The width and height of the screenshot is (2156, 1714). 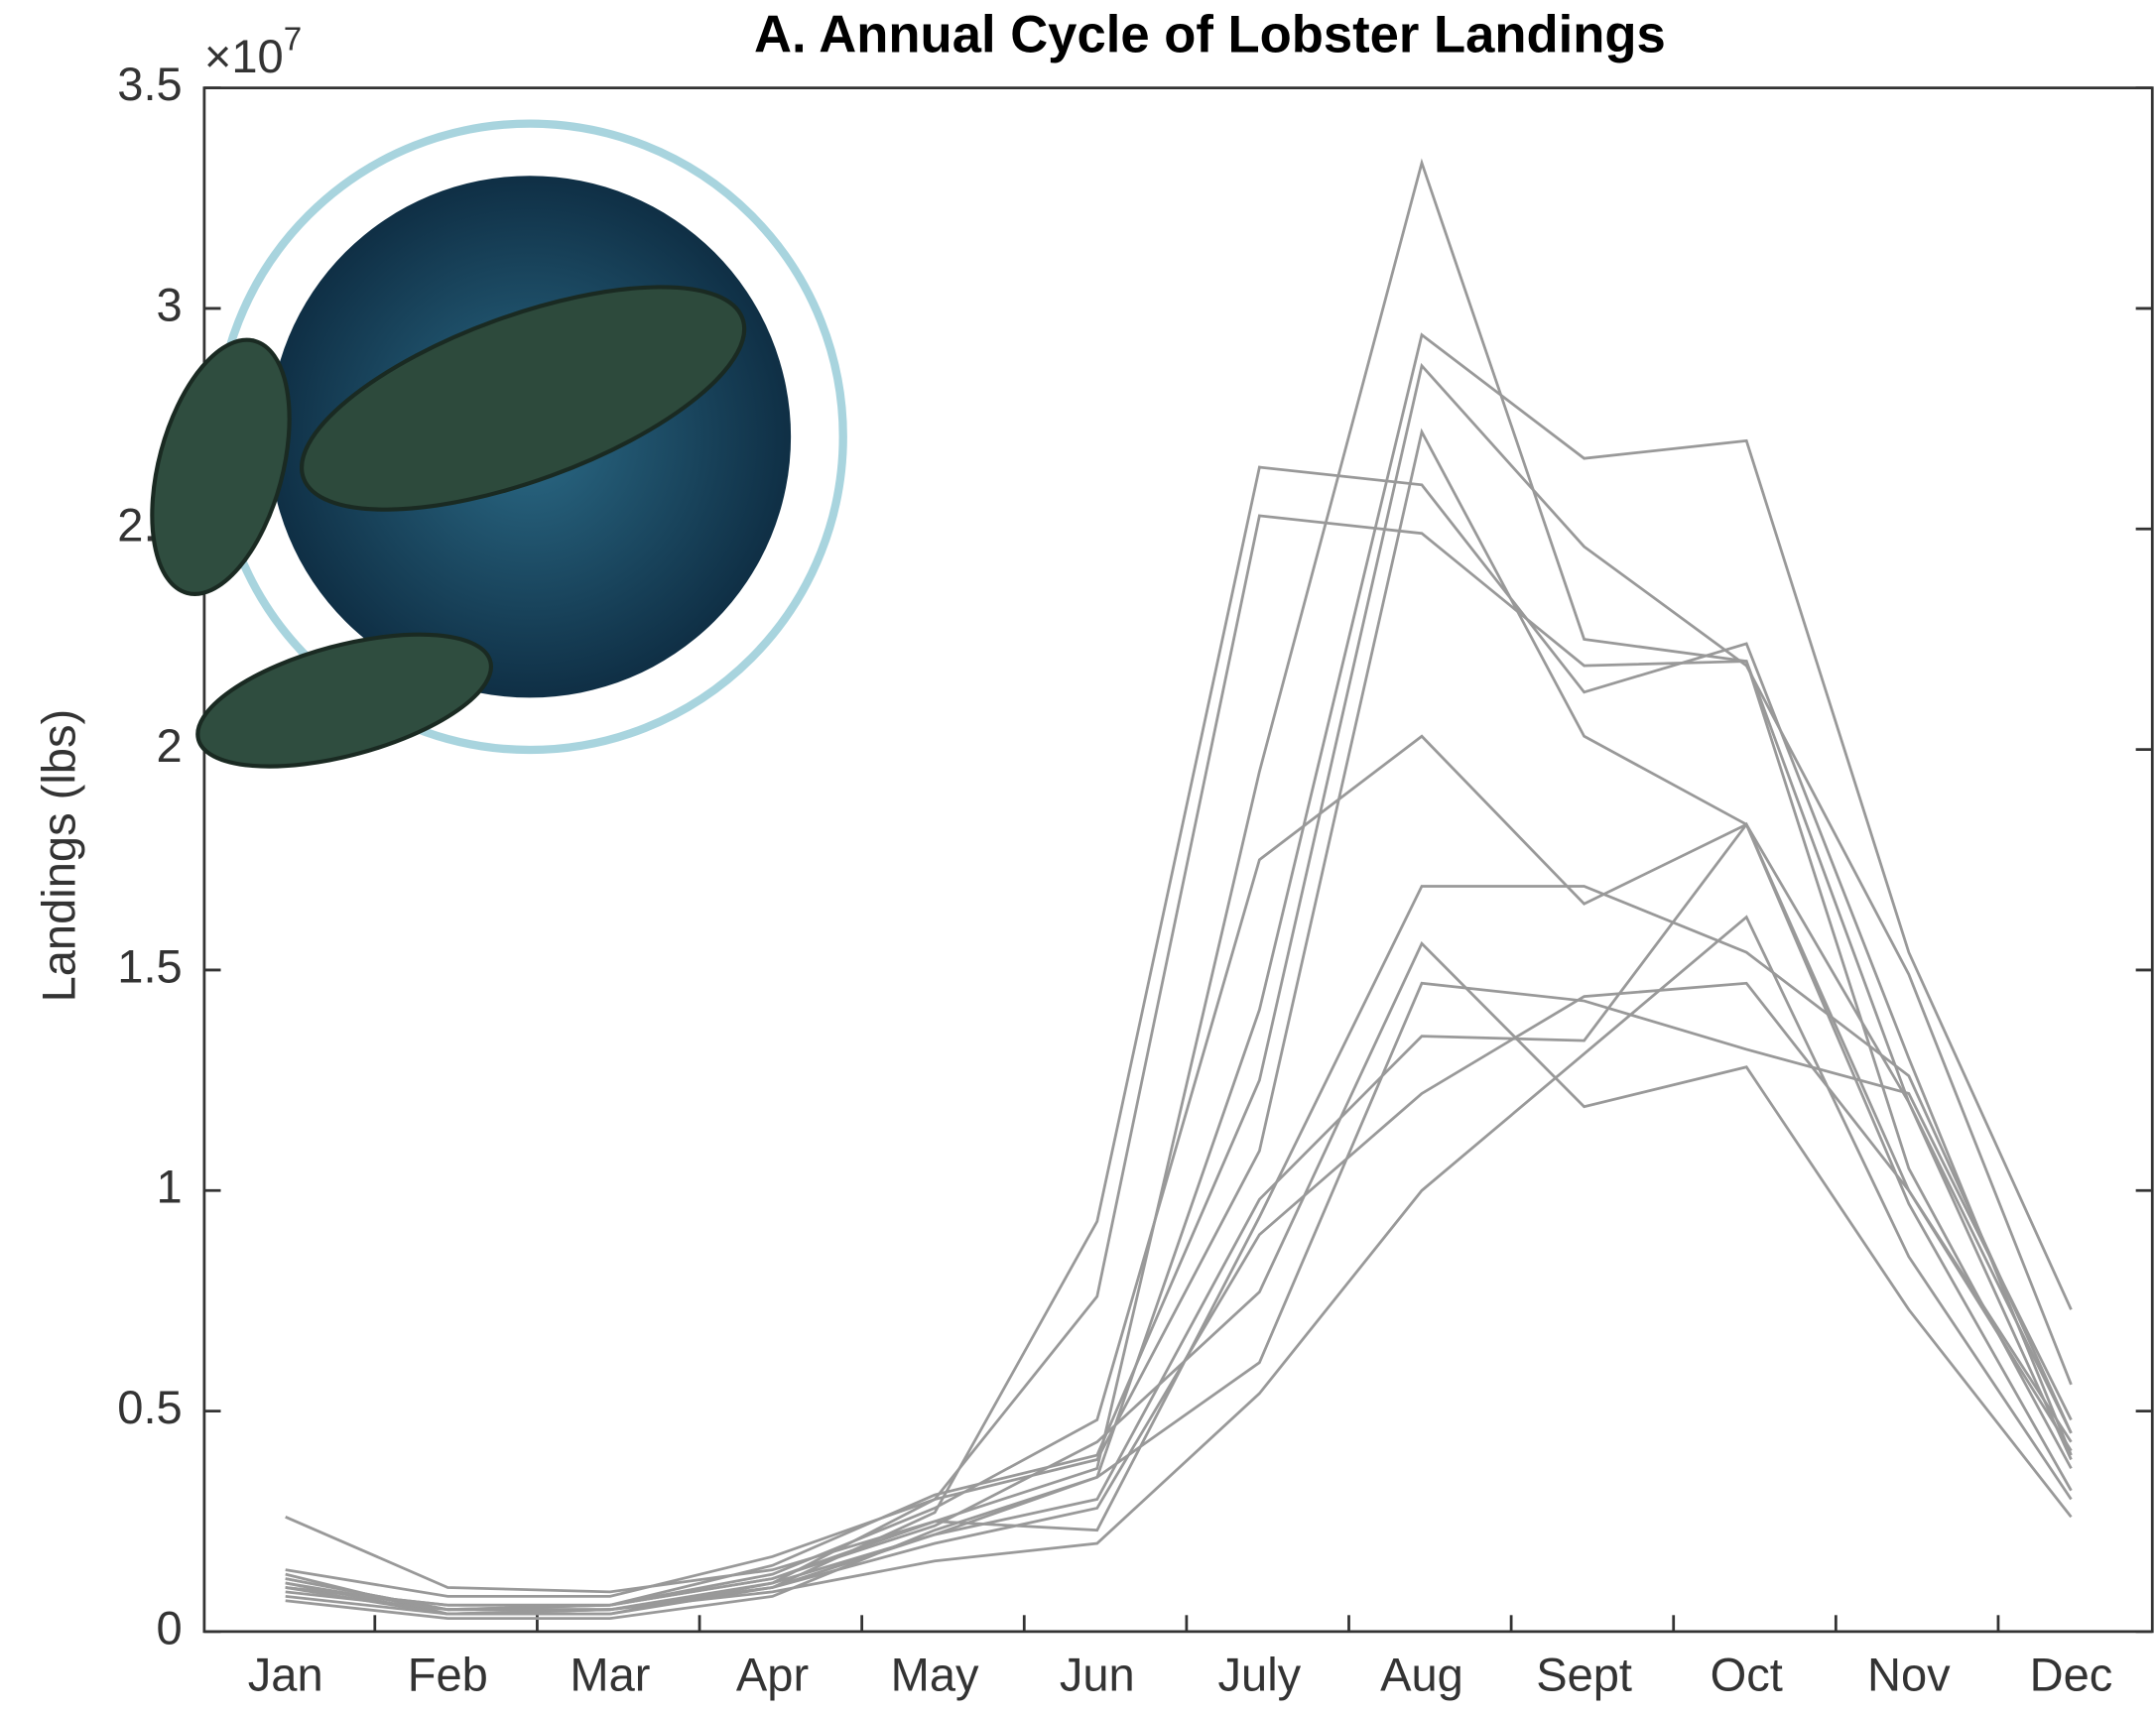 I want to click on x-tick-label: Feb, so click(x=448, y=1674).